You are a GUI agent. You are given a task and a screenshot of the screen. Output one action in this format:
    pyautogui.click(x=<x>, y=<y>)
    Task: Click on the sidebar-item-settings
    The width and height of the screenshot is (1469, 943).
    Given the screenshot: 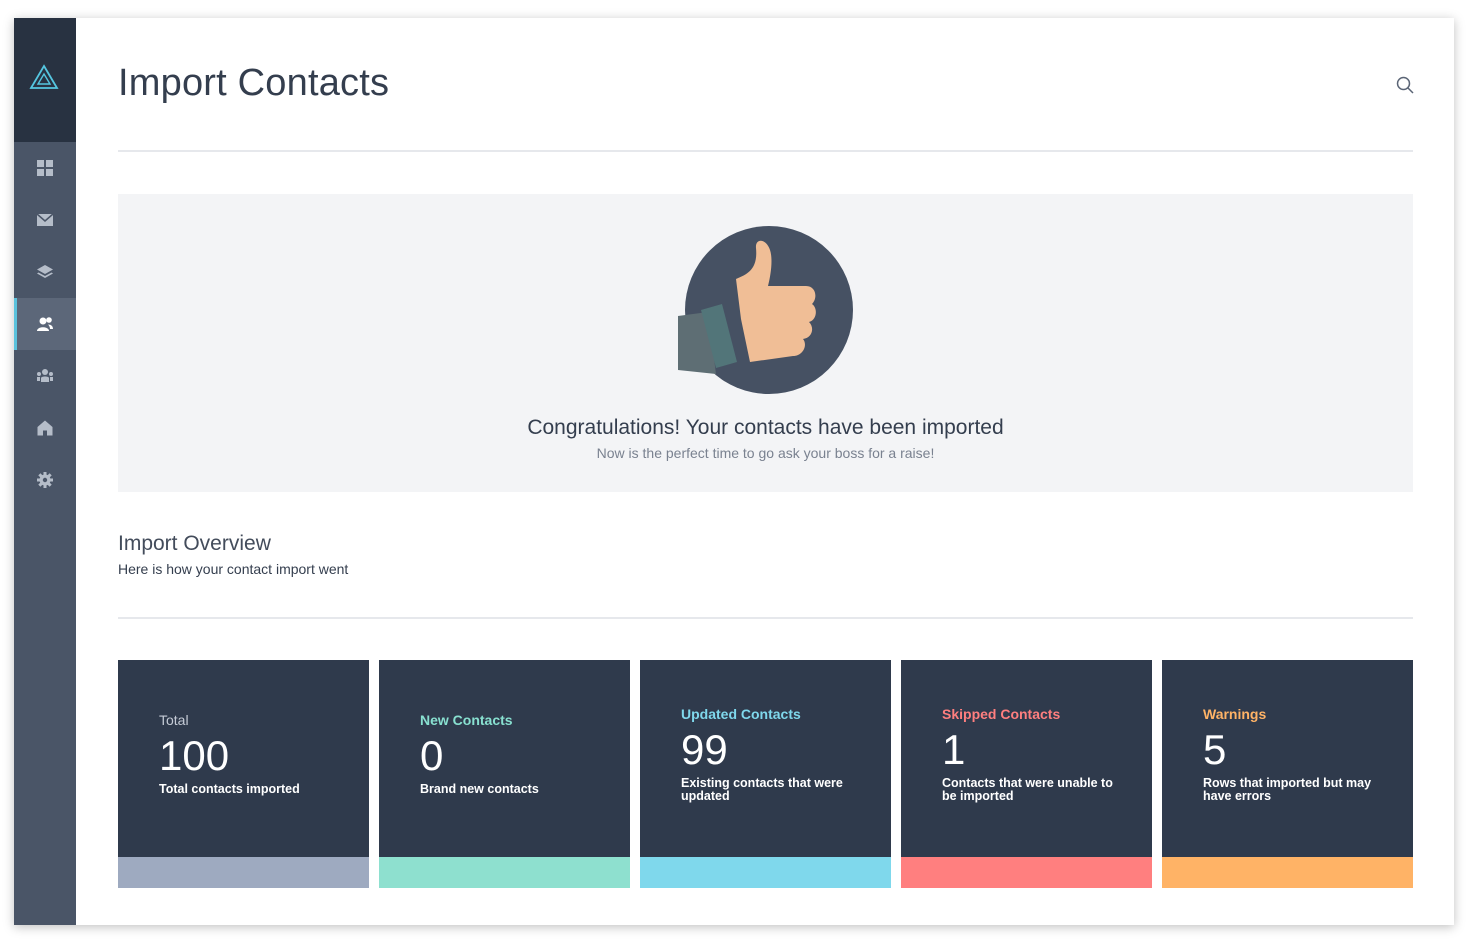 What is the action you would take?
    pyautogui.click(x=45, y=480)
    